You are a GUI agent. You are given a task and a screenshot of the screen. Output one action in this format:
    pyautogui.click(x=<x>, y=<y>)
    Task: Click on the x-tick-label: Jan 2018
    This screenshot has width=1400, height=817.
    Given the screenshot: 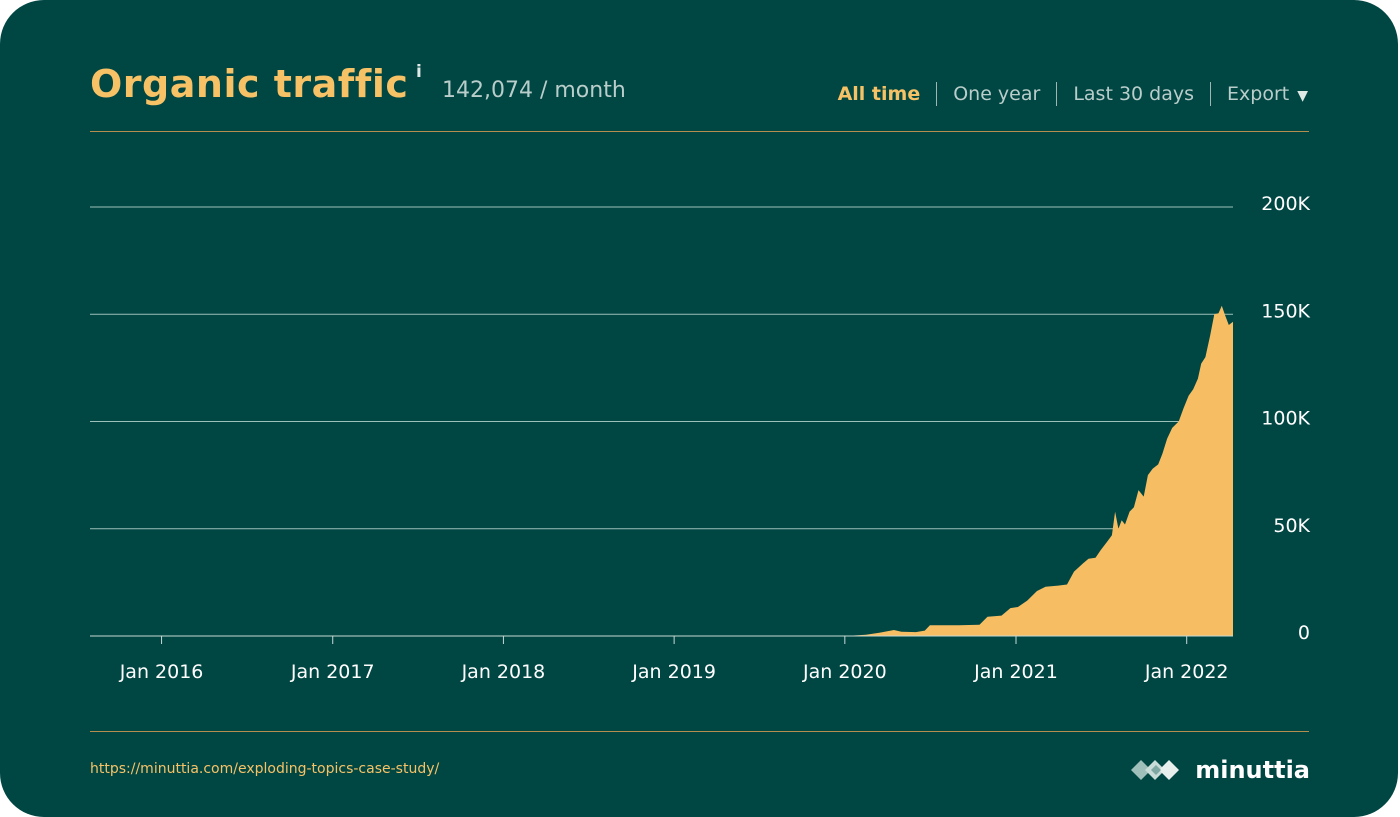 What is the action you would take?
    pyautogui.click(x=503, y=672)
    